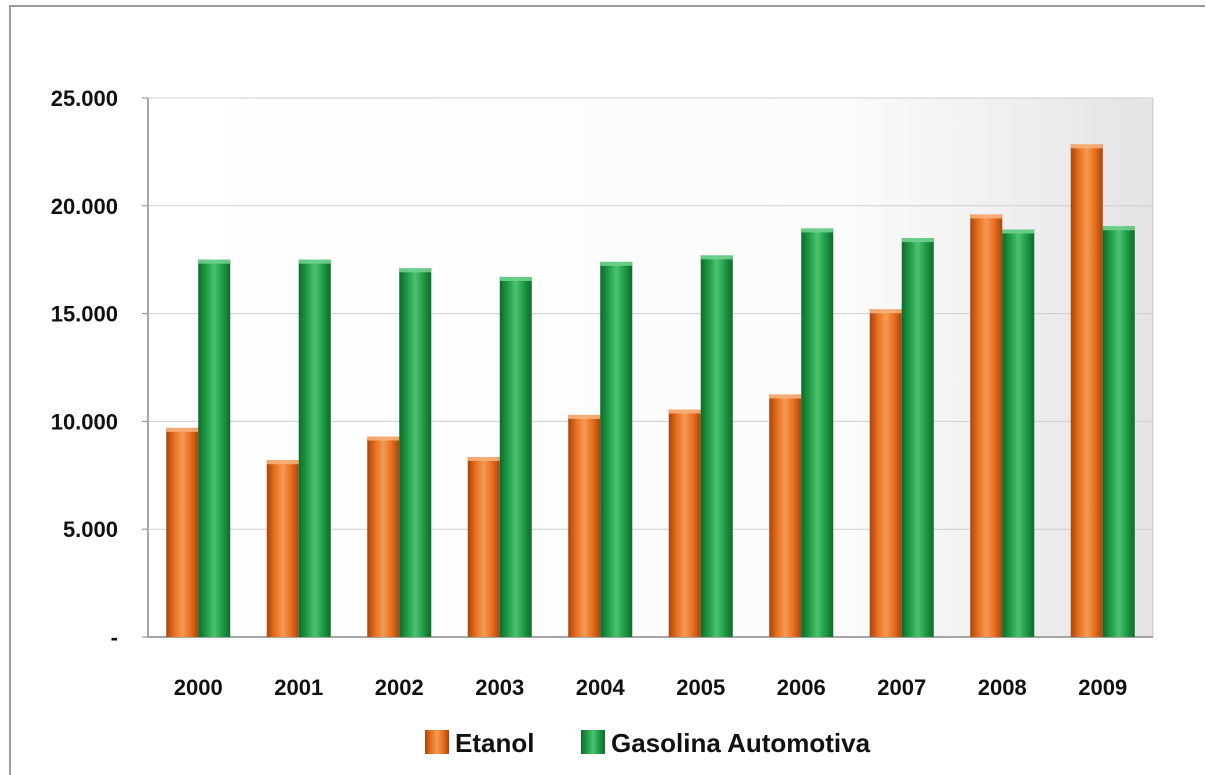  I want to click on y-tick-label: 20.000, so click(84, 206).